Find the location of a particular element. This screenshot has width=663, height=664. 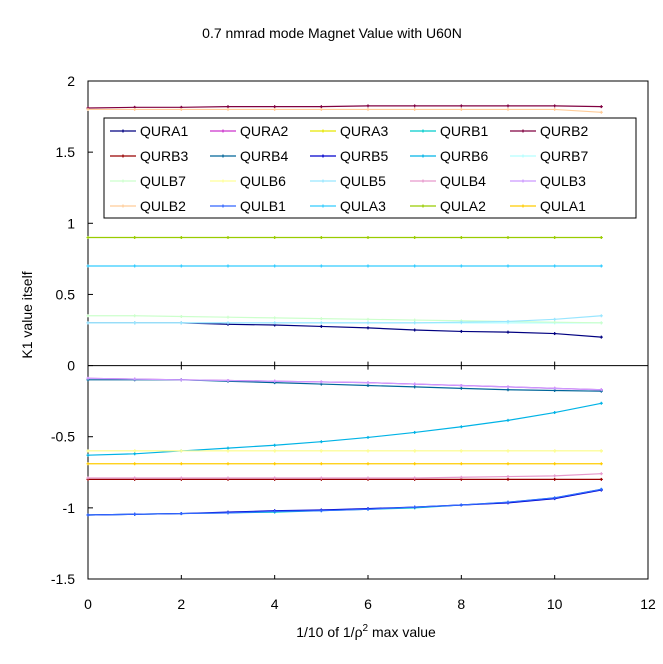

series-qula3 is located at coordinates (344, 266).